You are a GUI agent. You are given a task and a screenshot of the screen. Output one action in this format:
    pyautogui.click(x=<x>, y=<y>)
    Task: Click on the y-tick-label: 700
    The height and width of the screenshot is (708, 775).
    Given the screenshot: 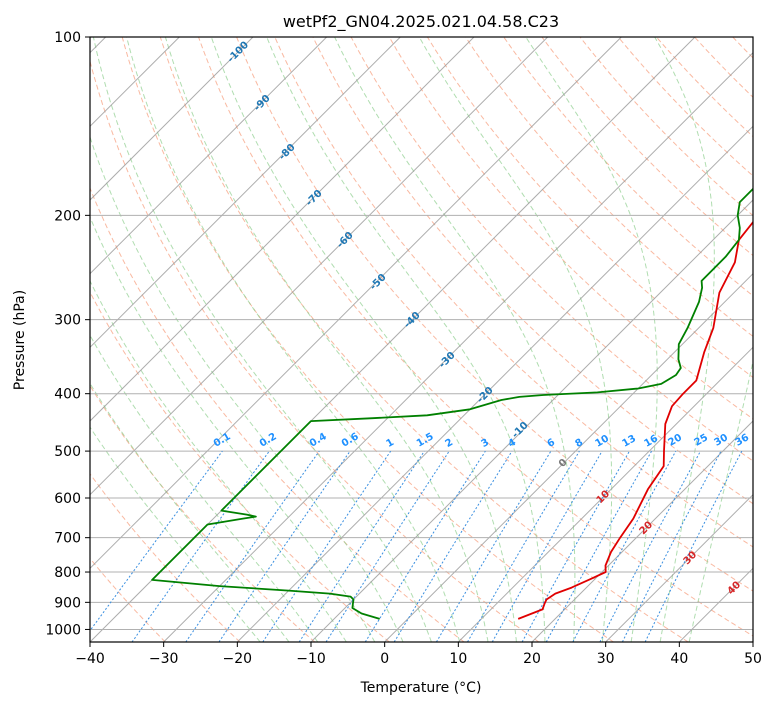 What is the action you would take?
    pyautogui.click(x=67, y=539)
    